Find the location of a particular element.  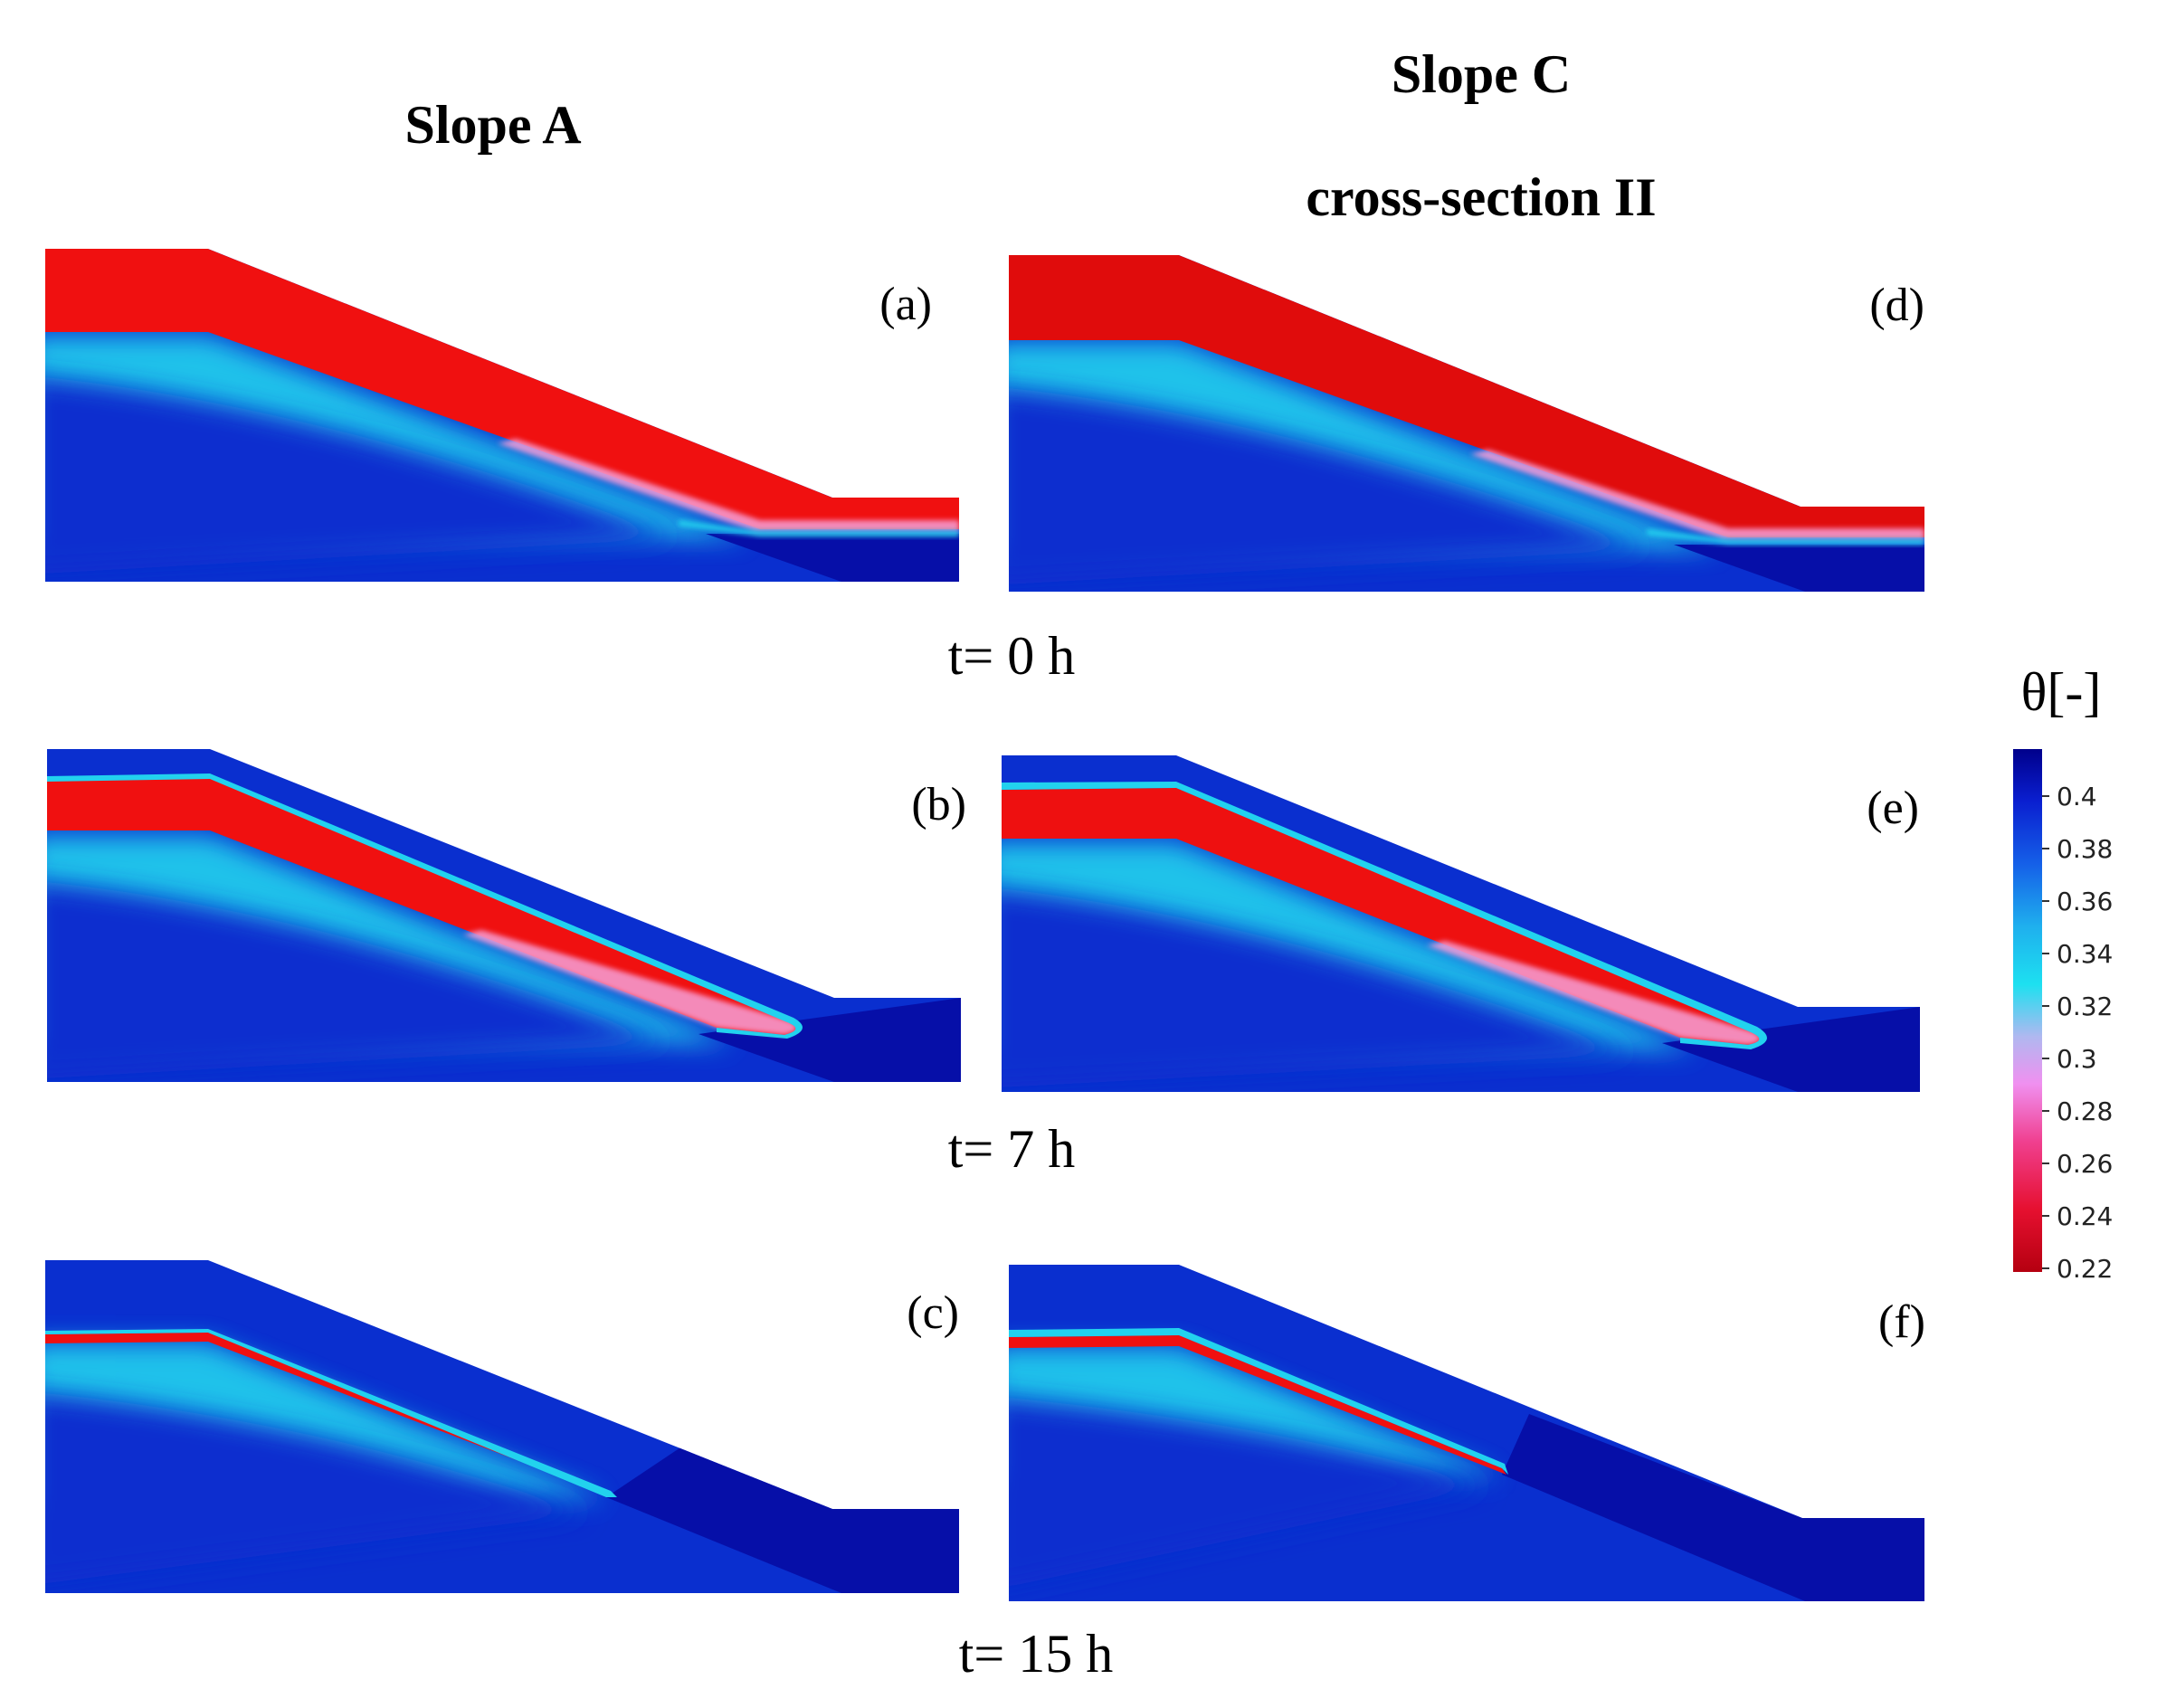

panel-e: (e) is located at coordinates (1461, 923).